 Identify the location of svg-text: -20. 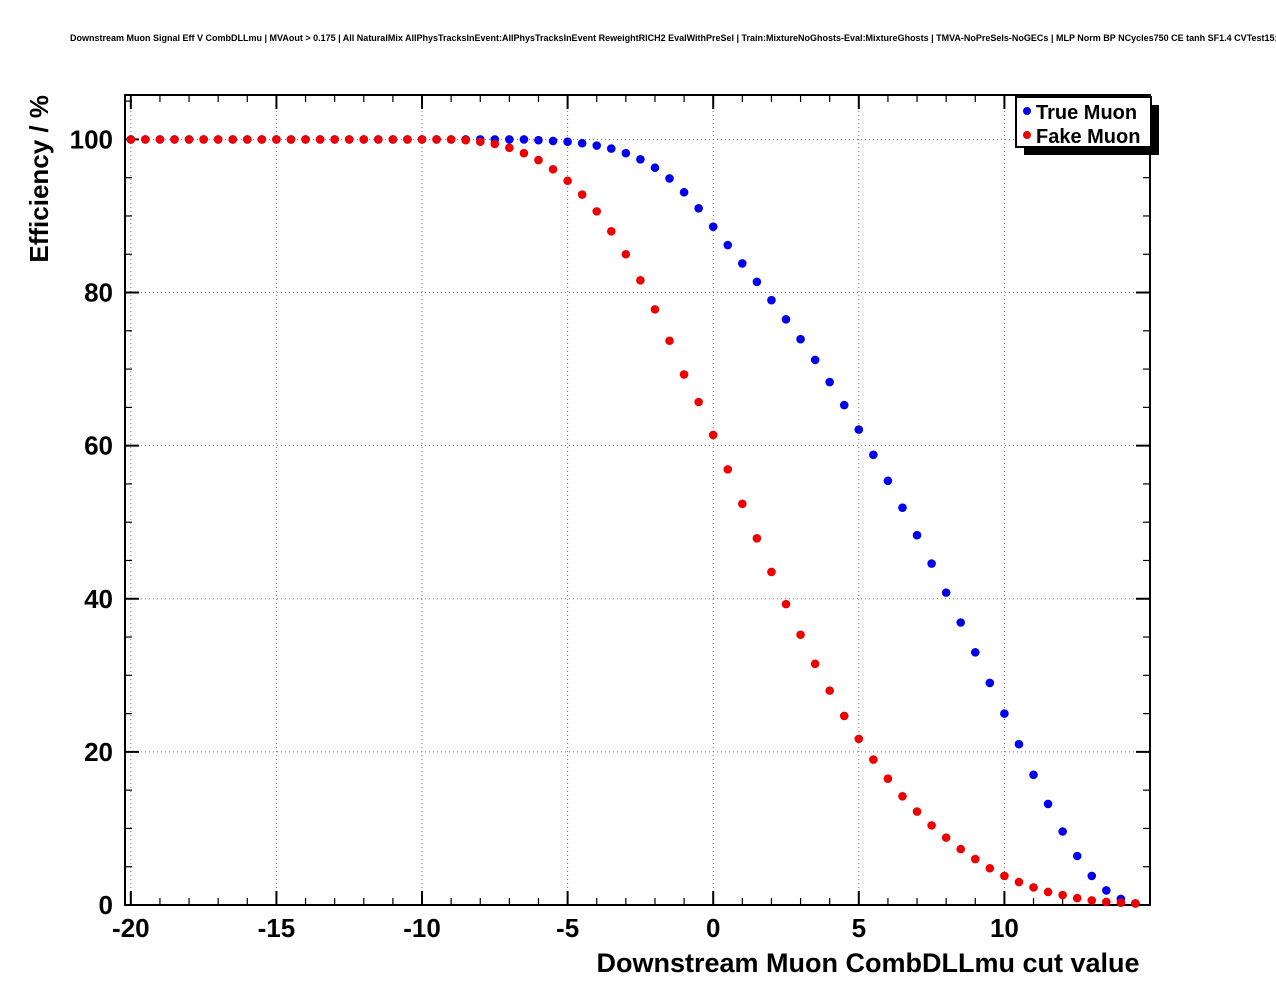
(131, 928).